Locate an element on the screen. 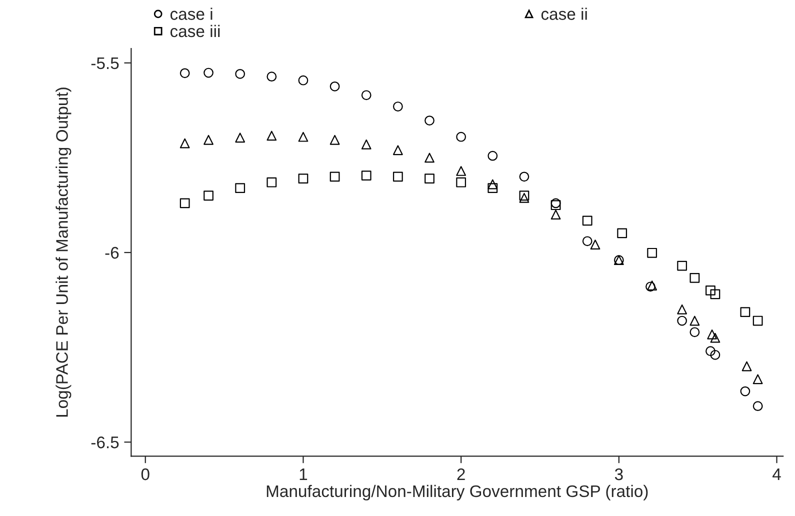  y-tick-label: -6.5 is located at coordinates (105, 442).